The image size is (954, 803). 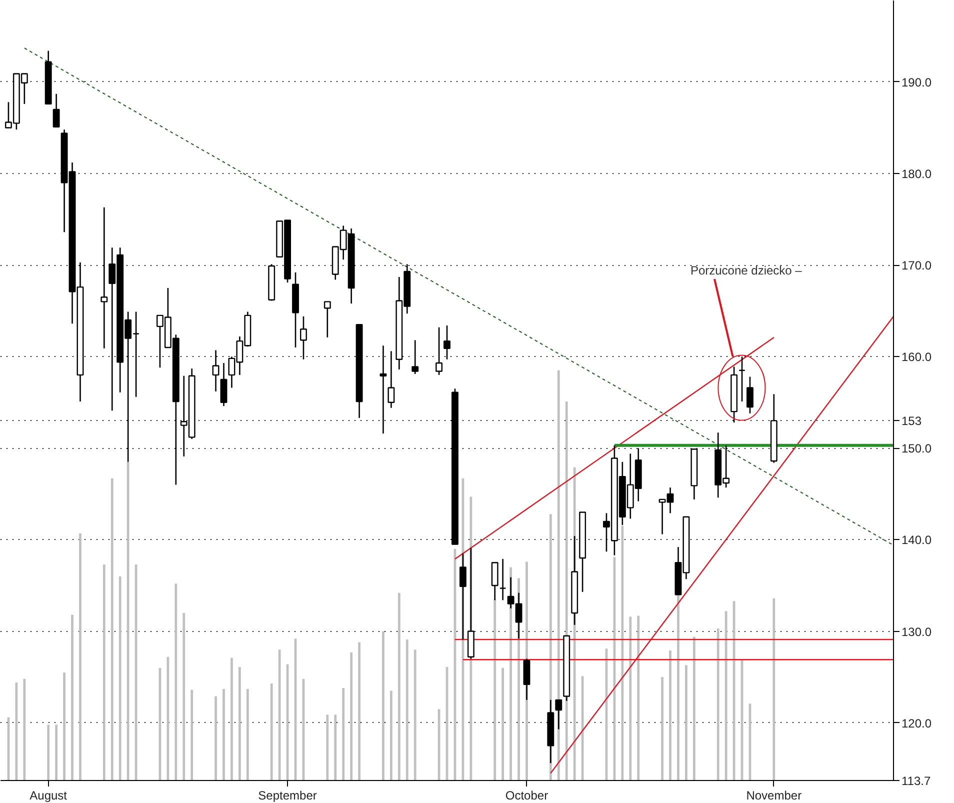 What do you see at coordinates (917, 449) in the screenshot?
I see `y-tick-label: 150.0` at bounding box center [917, 449].